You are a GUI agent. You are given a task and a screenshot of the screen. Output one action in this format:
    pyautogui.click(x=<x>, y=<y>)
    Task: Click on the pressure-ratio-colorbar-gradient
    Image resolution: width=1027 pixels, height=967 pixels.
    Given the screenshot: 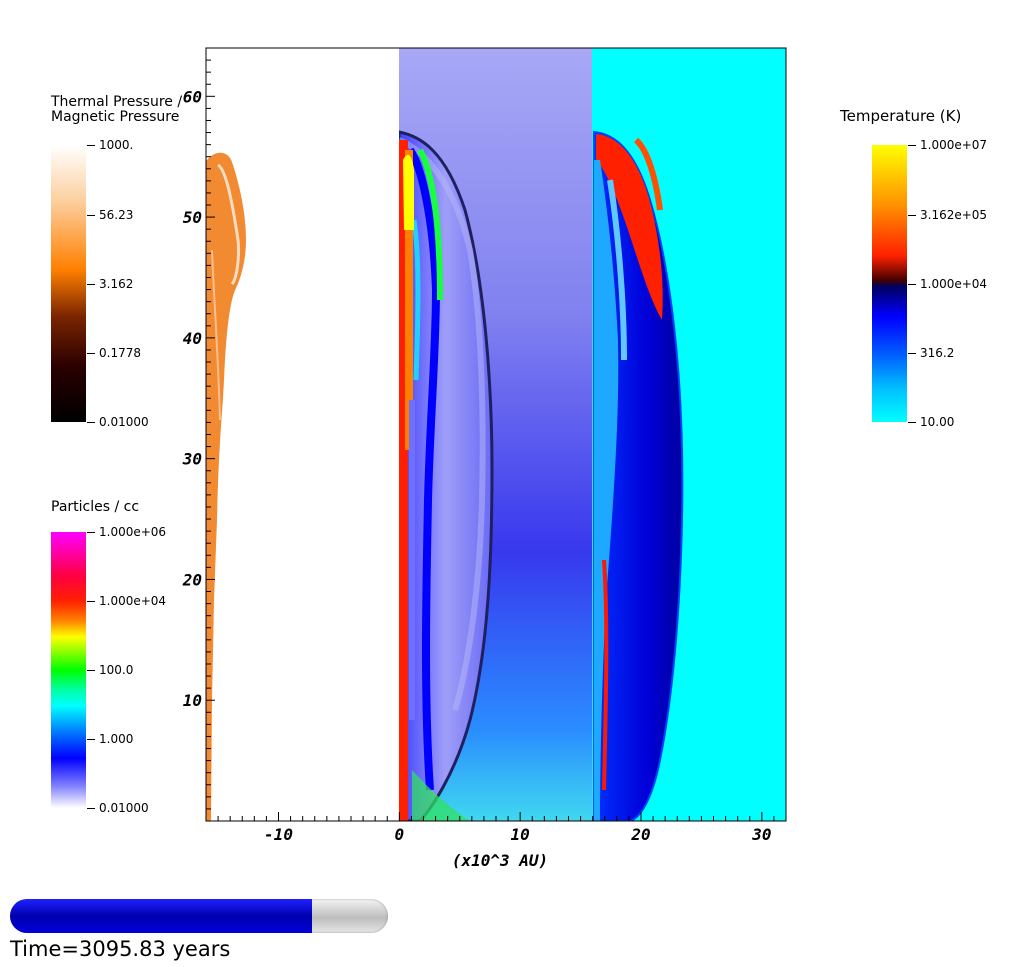 What is the action you would take?
    pyautogui.click(x=68, y=283)
    